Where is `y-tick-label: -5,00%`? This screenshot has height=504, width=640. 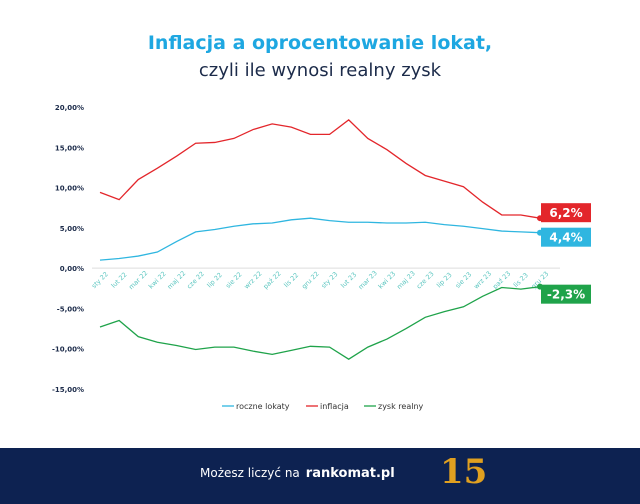
y-tick-label: -5,00% is located at coordinates (70, 309).